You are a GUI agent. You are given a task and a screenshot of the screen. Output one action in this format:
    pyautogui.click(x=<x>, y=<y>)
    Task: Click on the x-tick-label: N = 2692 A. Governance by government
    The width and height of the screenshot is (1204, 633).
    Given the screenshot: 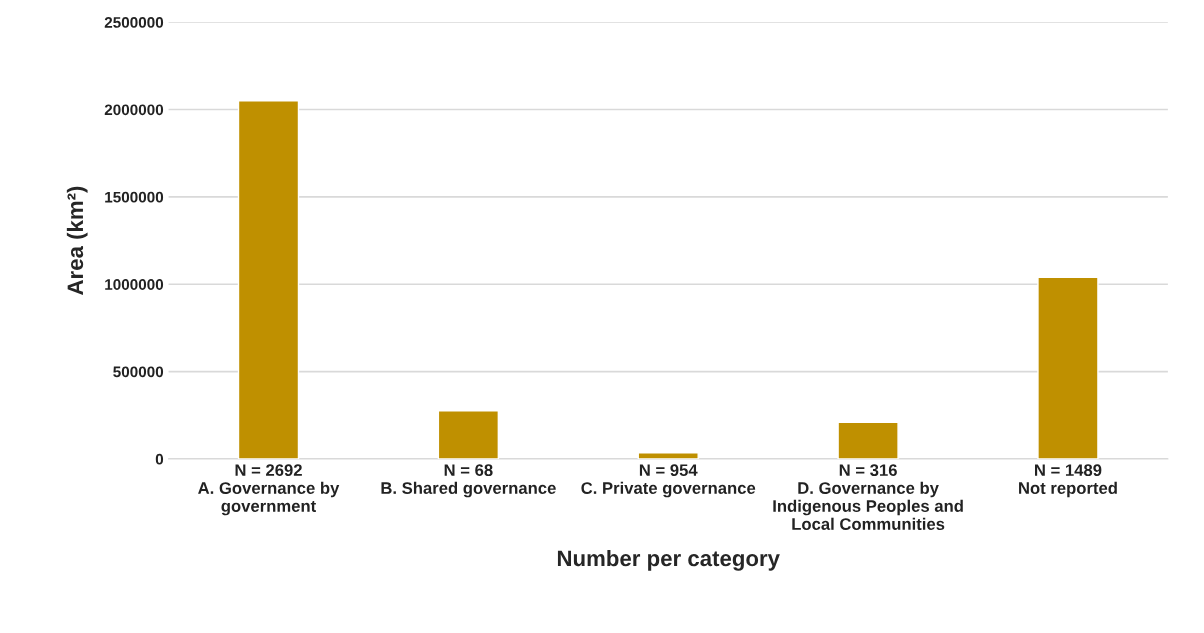 What is the action you would take?
    pyautogui.click(x=269, y=490)
    